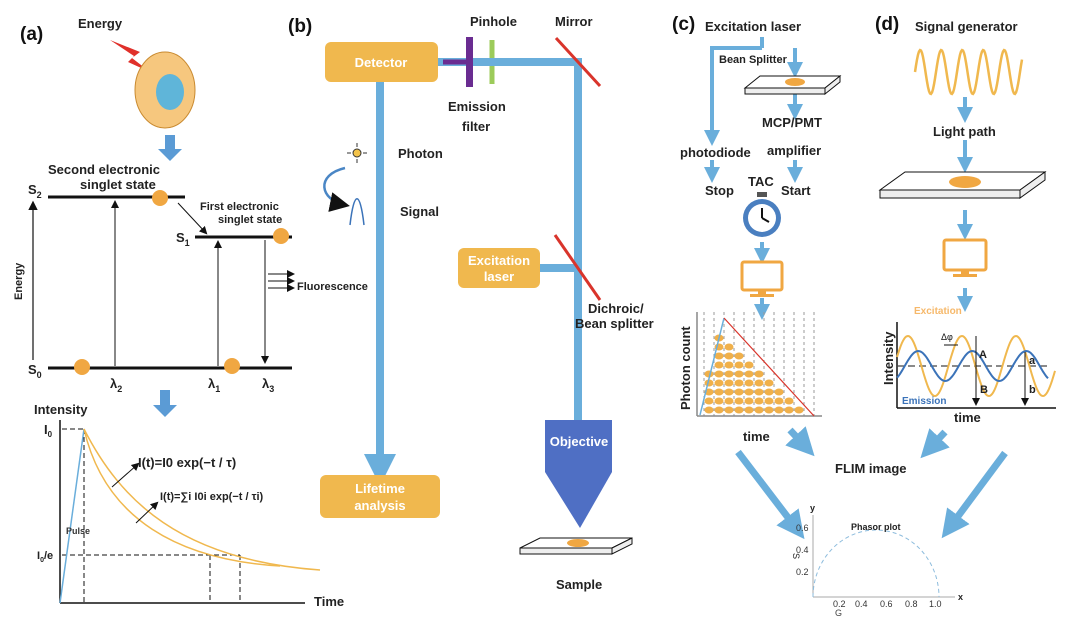 The height and width of the screenshot is (644, 1080). I want to click on objective, so click(578, 474).